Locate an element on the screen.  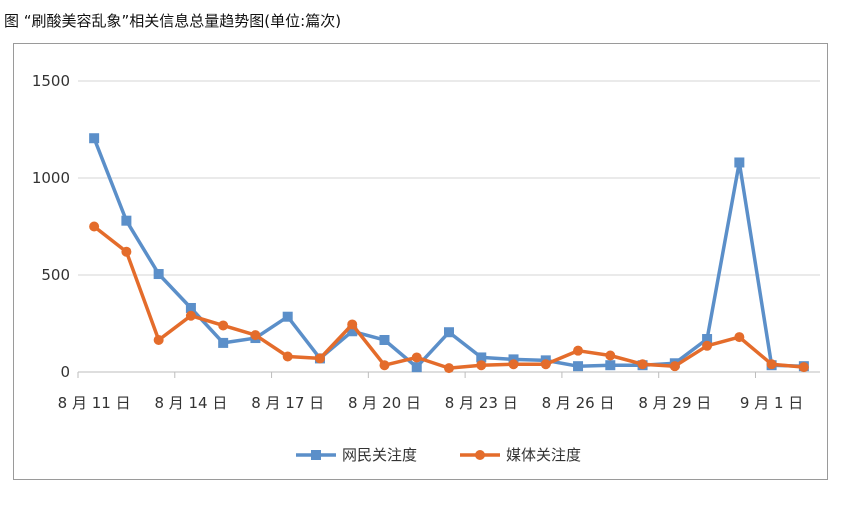
x-tick-label-3: 8 月 20 日 is located at coordinates (384, 403).